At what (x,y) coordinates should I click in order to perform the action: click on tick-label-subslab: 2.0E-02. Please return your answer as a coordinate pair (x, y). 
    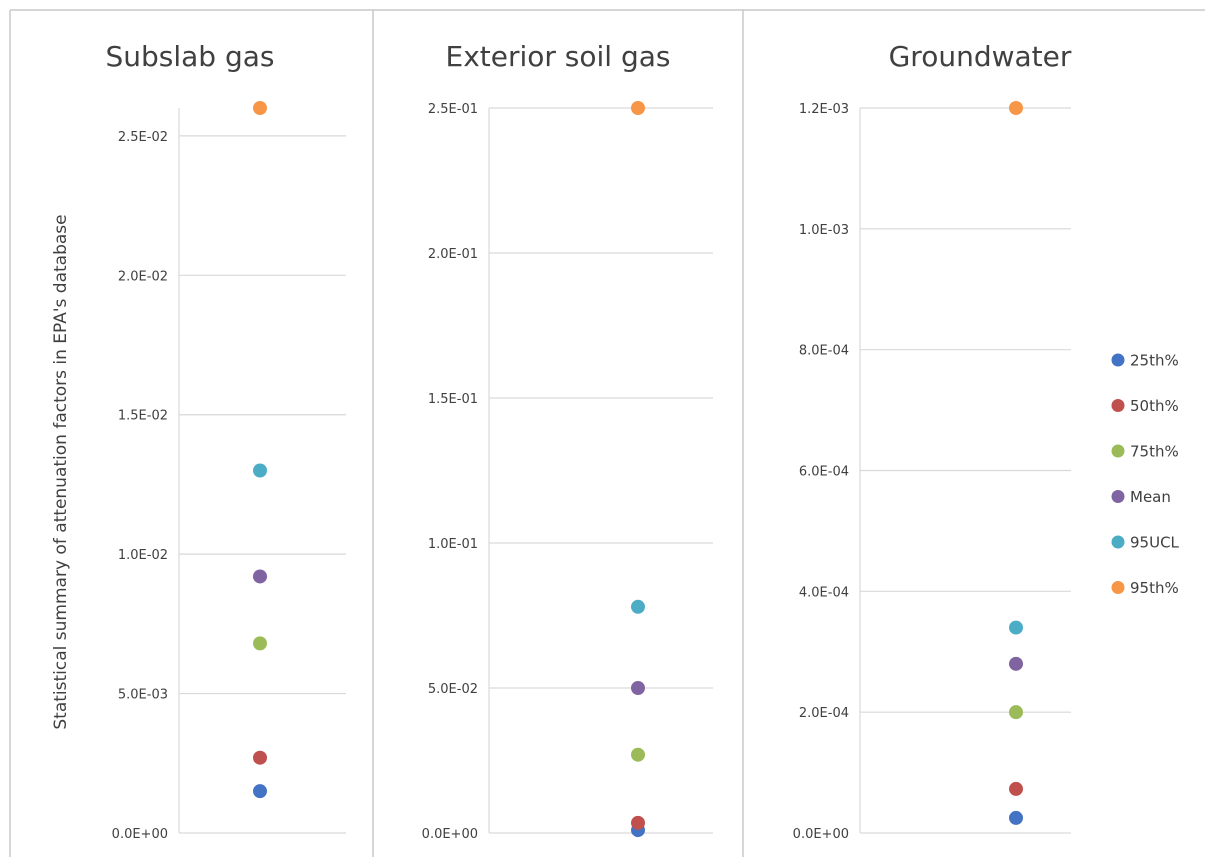
    Looking at the image, I should click on (143, 276).